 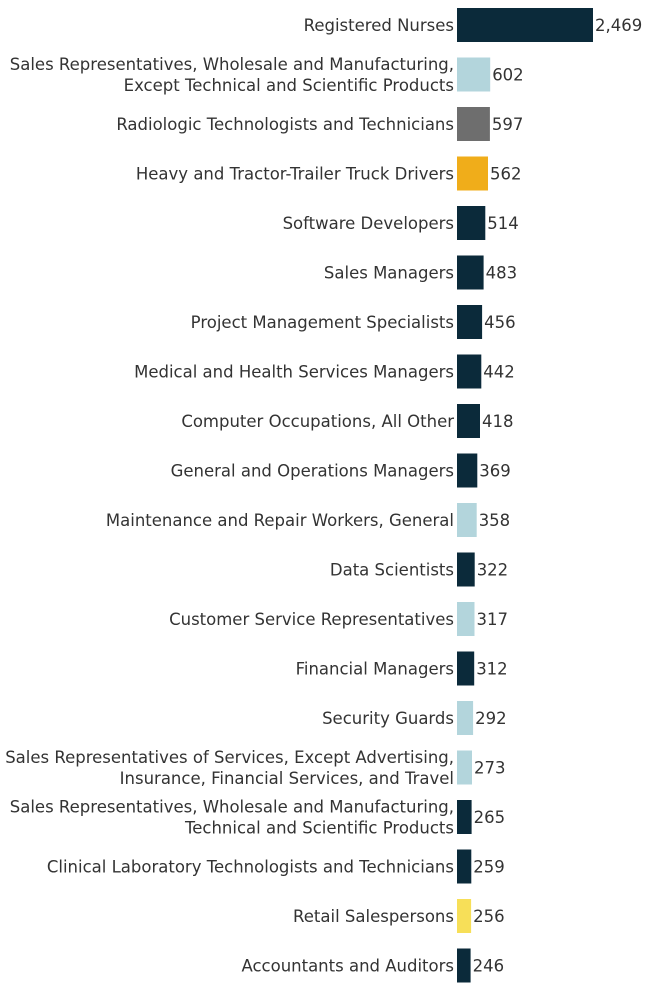 What do you see at coordinates (508, 124) in the screenshot?
I see `value-label-3: 597` at bounding box center [508, 124].